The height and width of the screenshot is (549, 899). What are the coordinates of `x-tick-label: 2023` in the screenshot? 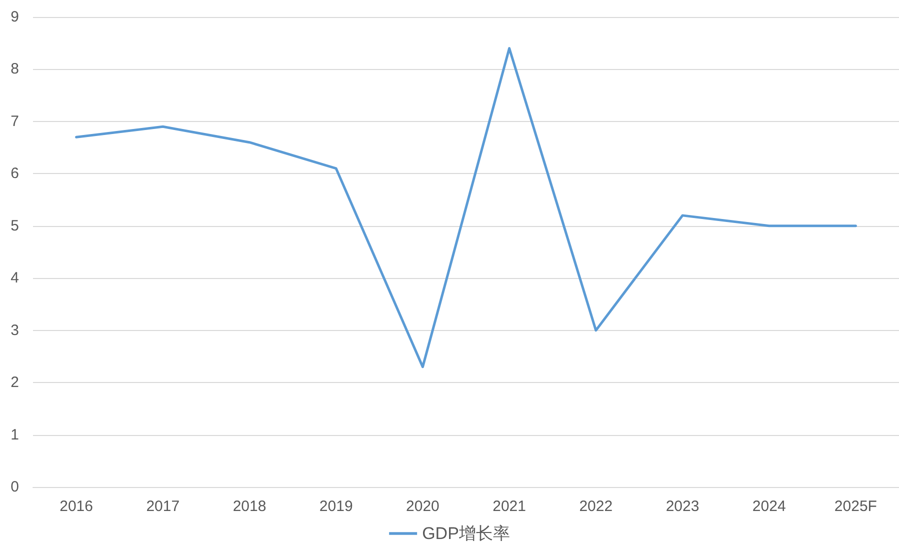 It's located at (683, 506).